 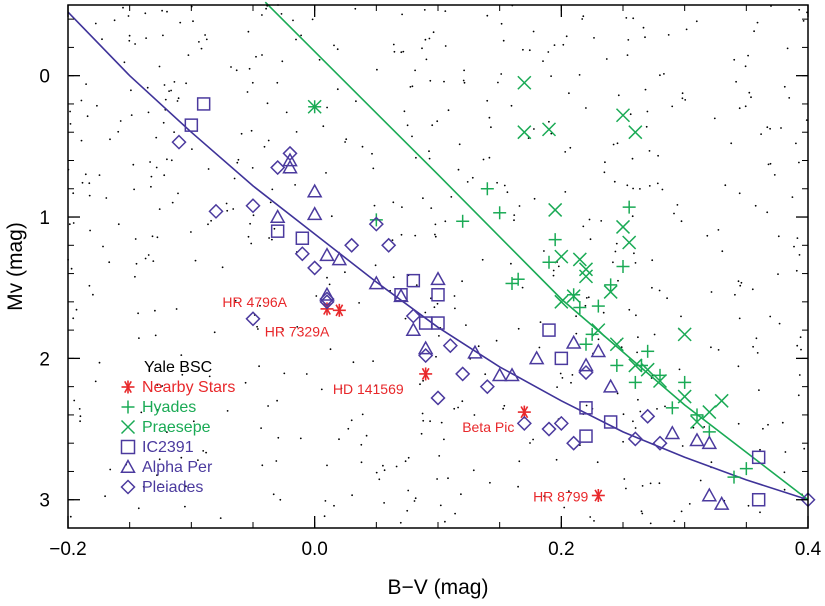 What do you see at coordinates (254, 302) in the screenshot?
I see `annotation-label: HR 4796A` at bounding box center [254, 302].